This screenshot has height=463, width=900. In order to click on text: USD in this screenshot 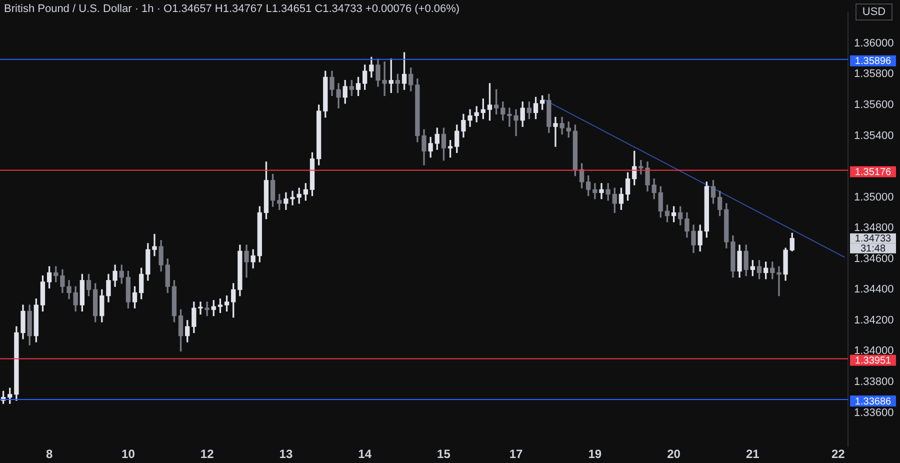, I will do `click(874, 12)`.